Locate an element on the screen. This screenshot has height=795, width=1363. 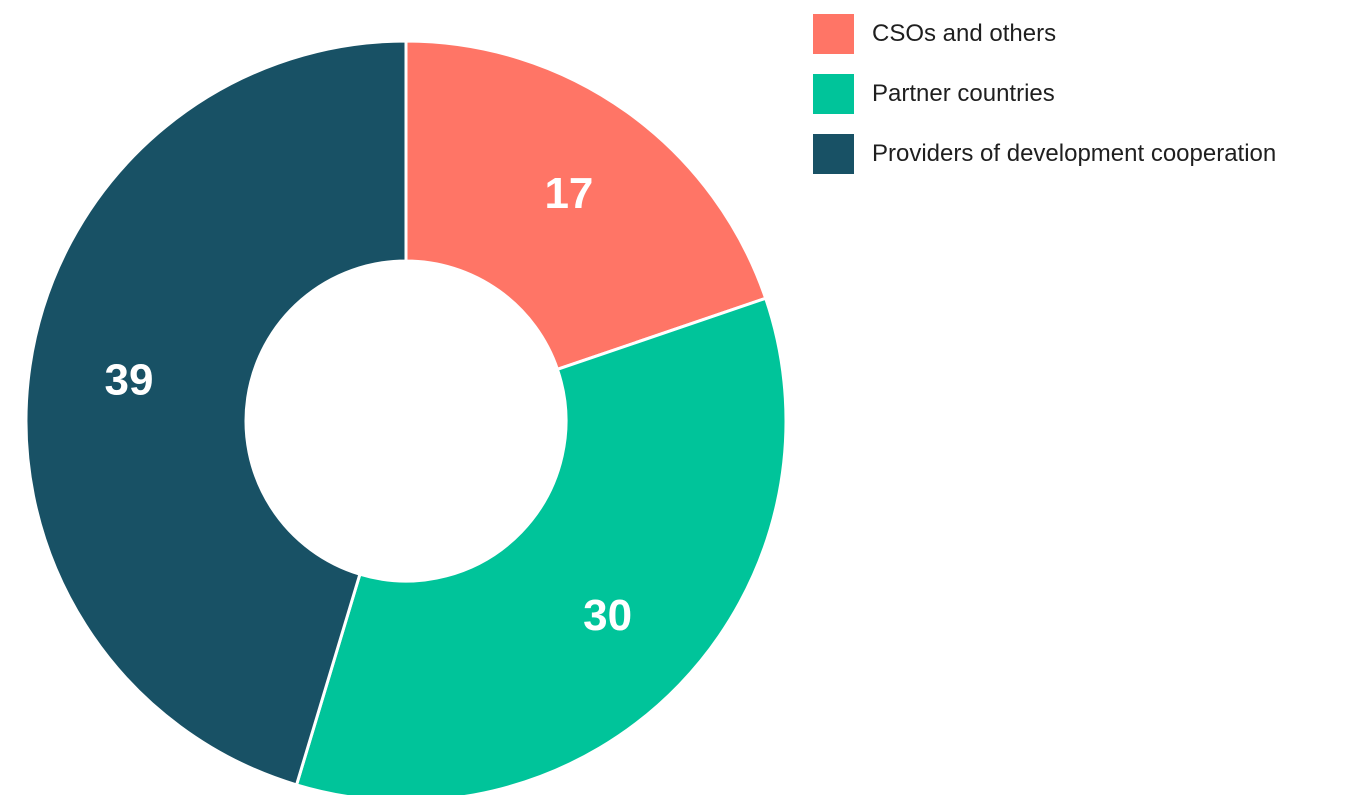
legend-swatch-csos is located at coordinates (833, 34).